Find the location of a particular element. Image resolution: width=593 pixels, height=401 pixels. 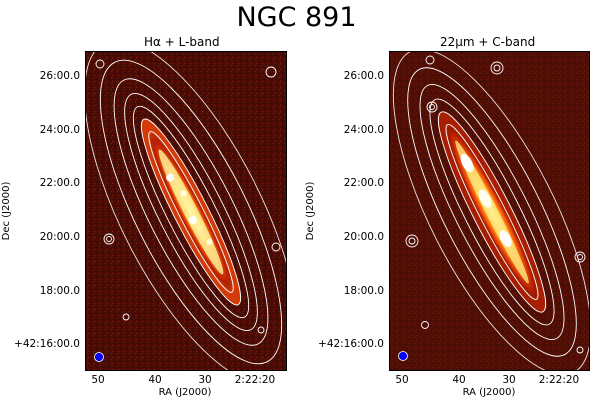

right-xtick: 50 is located at coordinates (402, 380).